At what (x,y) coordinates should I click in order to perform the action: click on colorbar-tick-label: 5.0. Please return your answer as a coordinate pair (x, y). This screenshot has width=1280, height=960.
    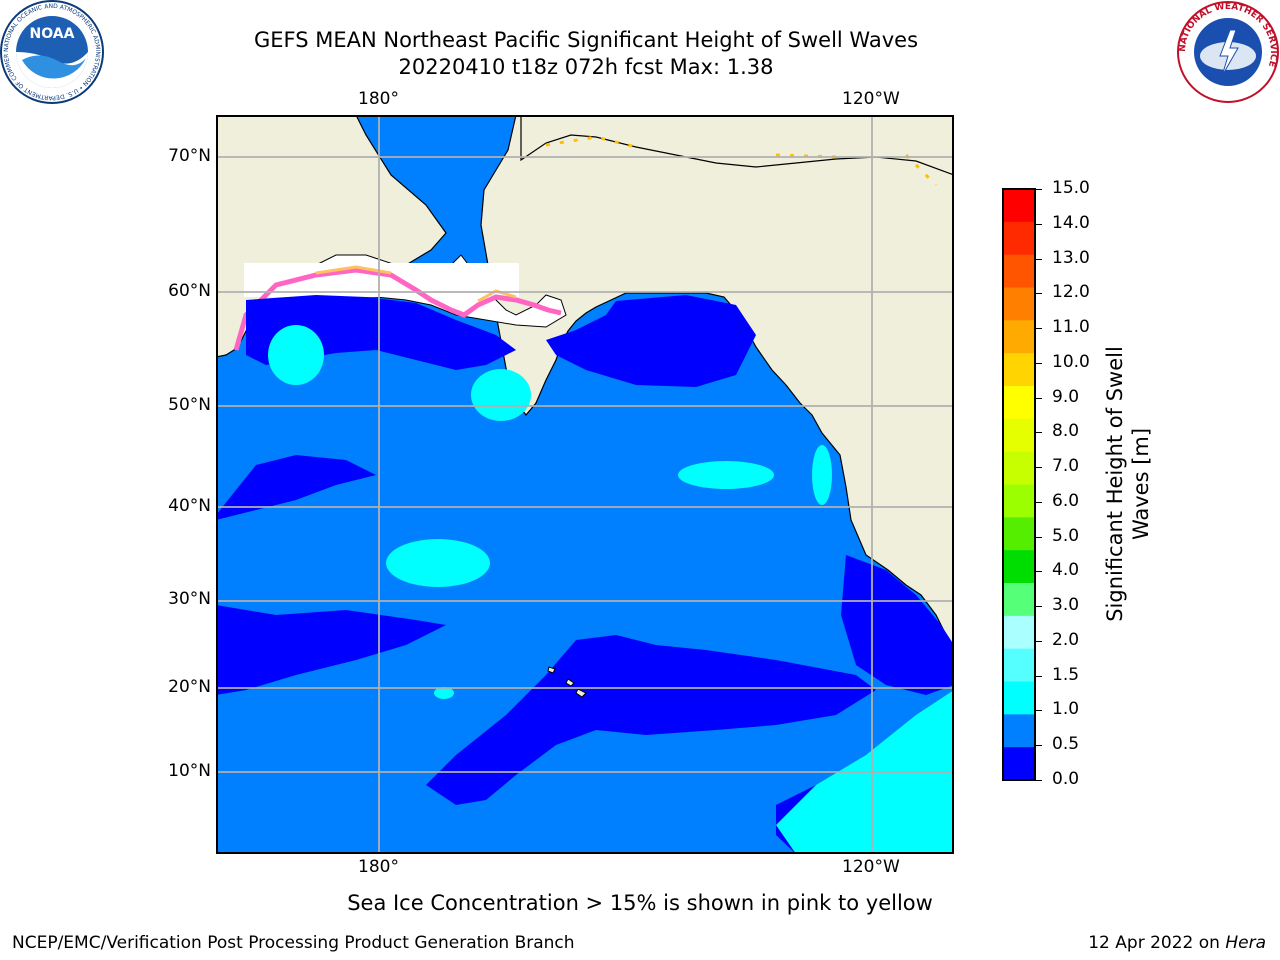
    Looking at the image, I should click on (1066, 535).